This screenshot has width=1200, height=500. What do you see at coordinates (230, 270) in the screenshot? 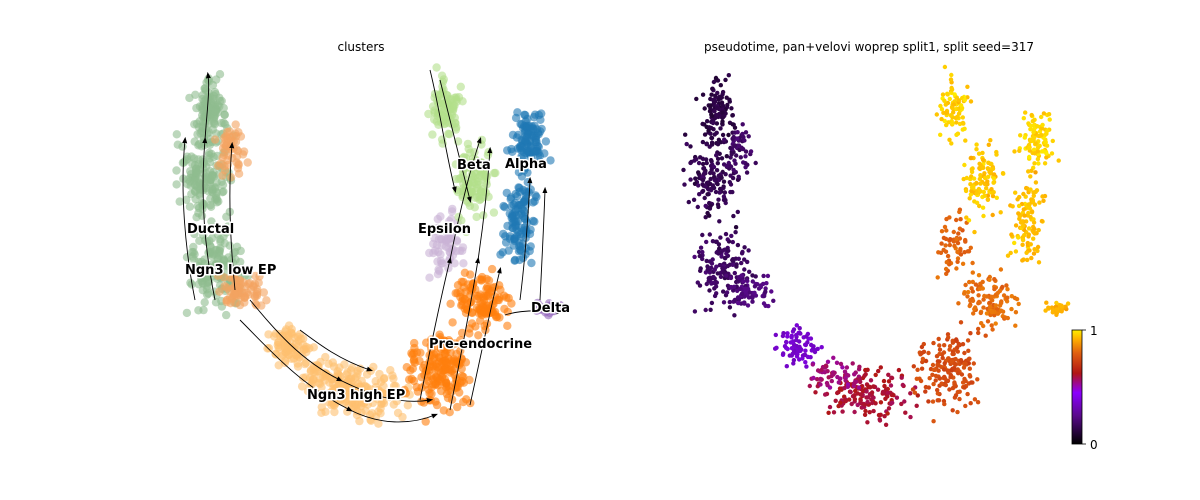
I see `cluster-label-ngn3-low-ep: Ngn3 low EP` at bounding box center [230, 270].